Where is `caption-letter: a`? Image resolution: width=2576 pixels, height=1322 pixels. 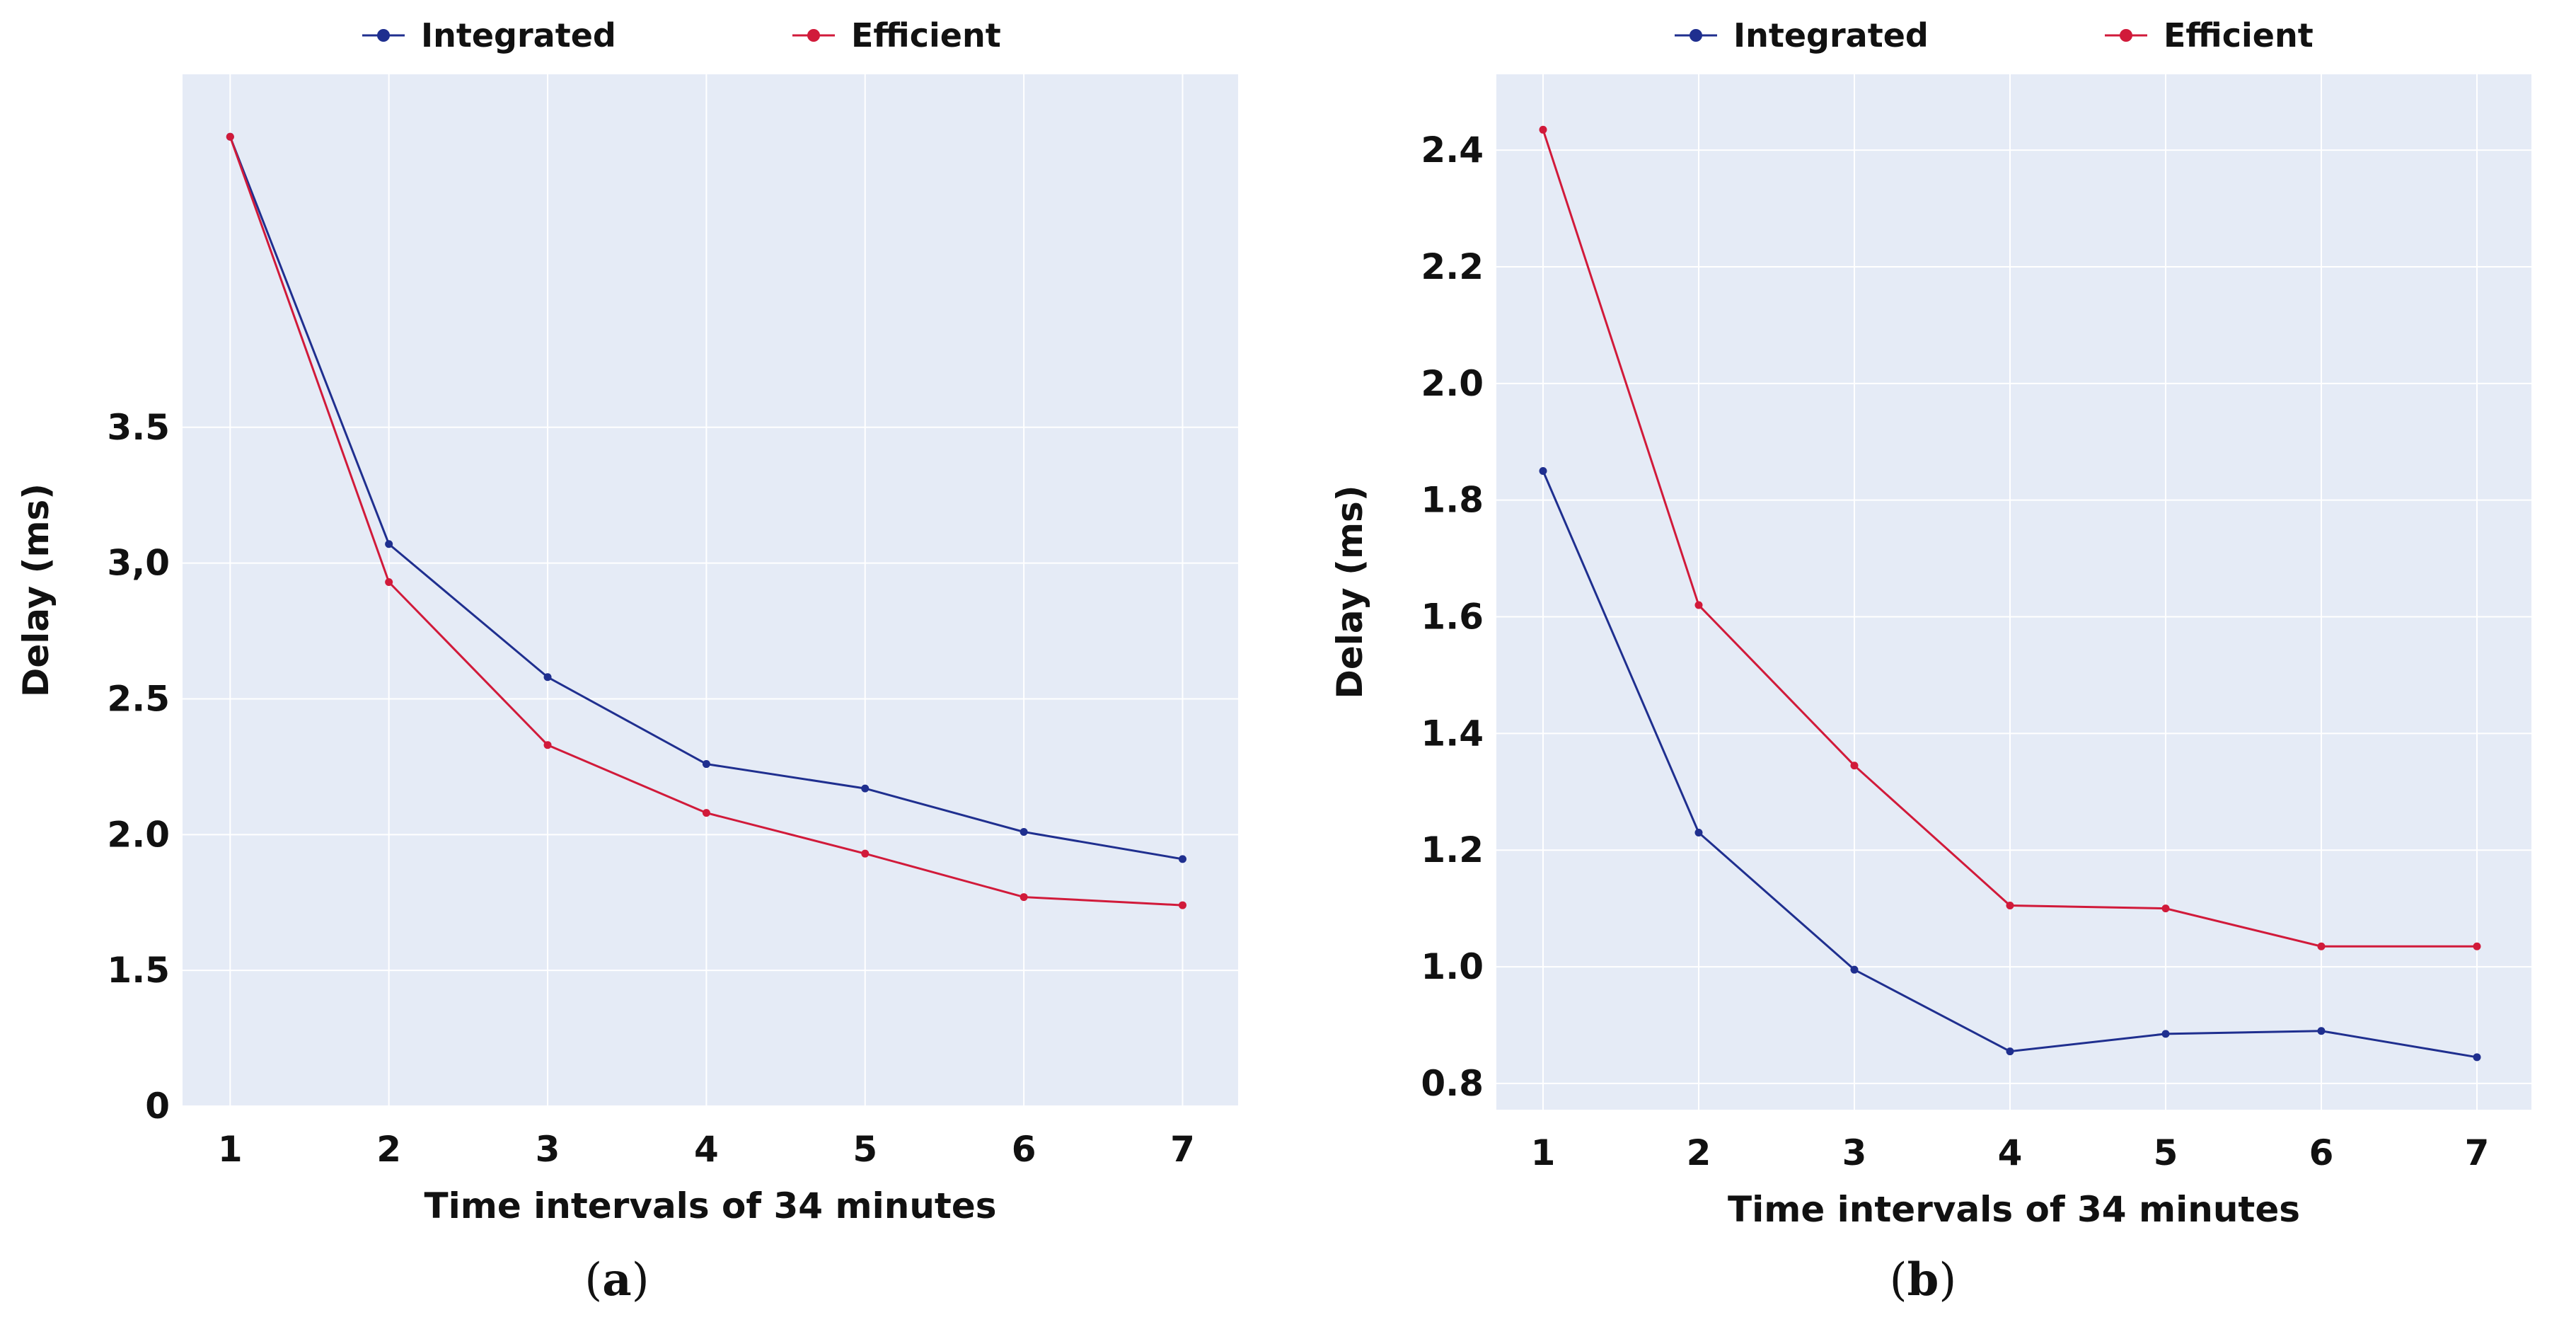
caption-letter: a is located at coordinates (616, 1279).